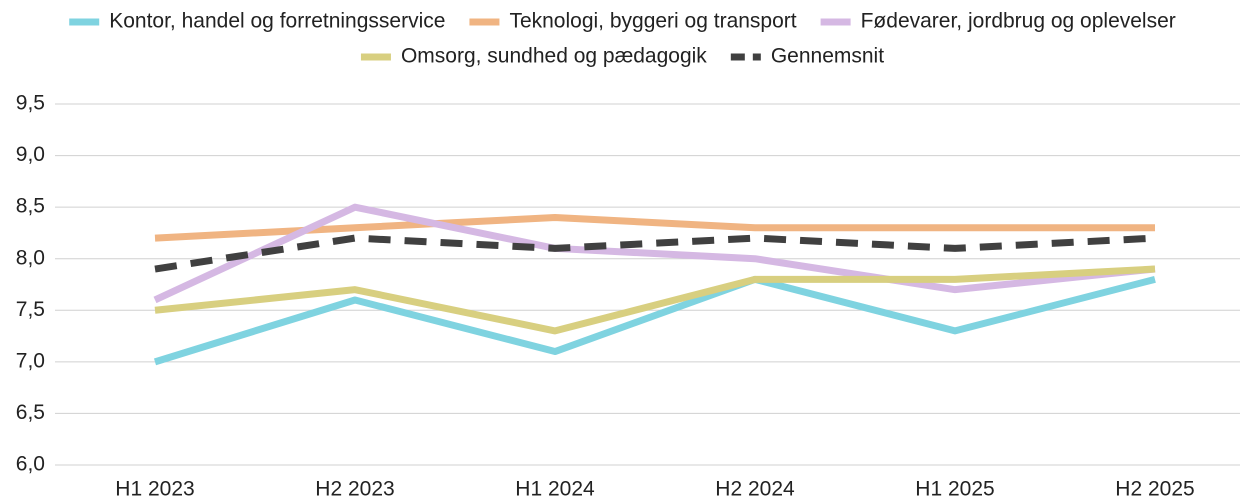 This screenshot has width=1245, height=501. Describe the element at coordinates (554, 56) in the screenshot. I see `legend-label: Omsorg, sundhed og pædagogik` at that location.